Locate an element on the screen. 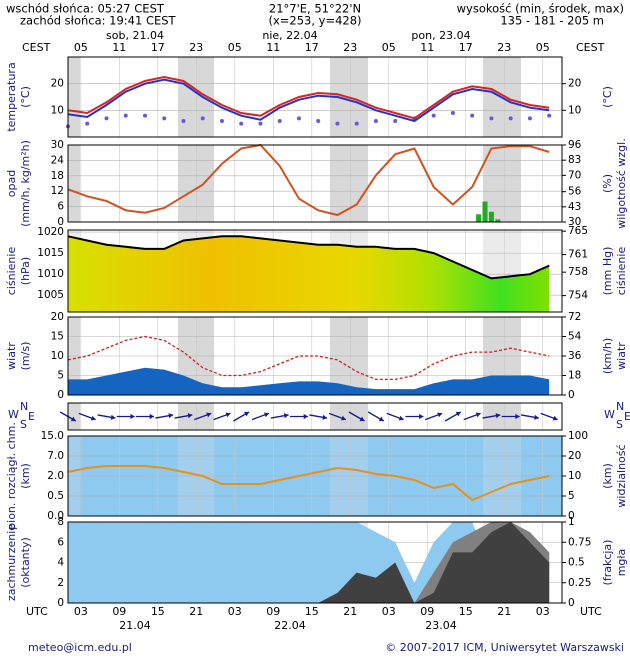  compass-label: W is located at coordinates (13, 414).